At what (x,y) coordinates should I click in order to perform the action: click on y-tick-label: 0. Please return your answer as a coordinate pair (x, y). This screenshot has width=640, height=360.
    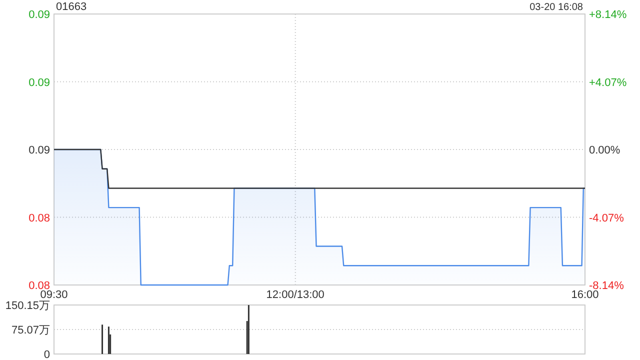
    Looking at the image, I should click on (47, 354).